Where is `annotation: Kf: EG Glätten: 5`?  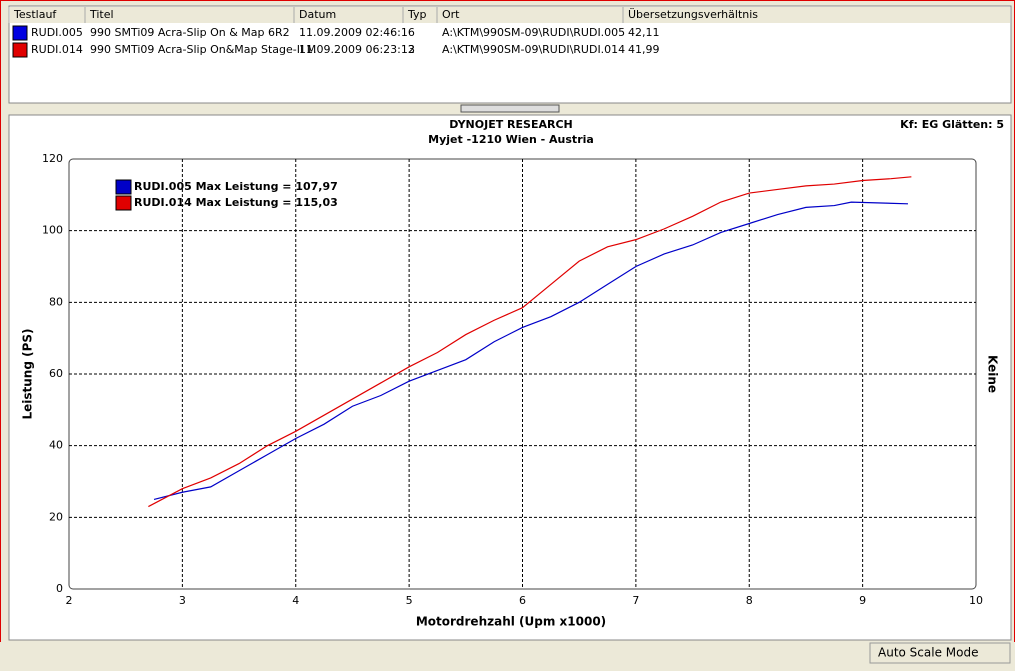
annotation: Kf: EG Glätten: 5 is located at coordinates (952, 124).